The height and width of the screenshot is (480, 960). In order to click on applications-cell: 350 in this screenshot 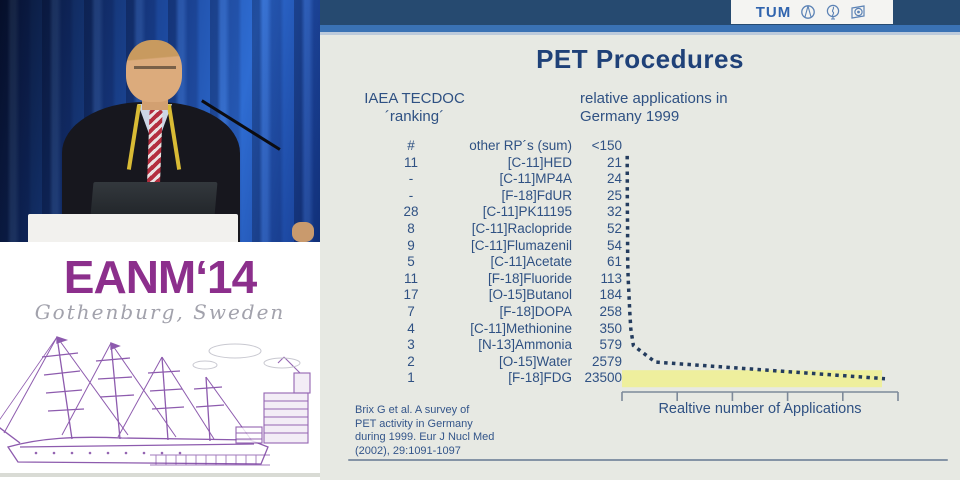, I will do `click(610, 328)`.